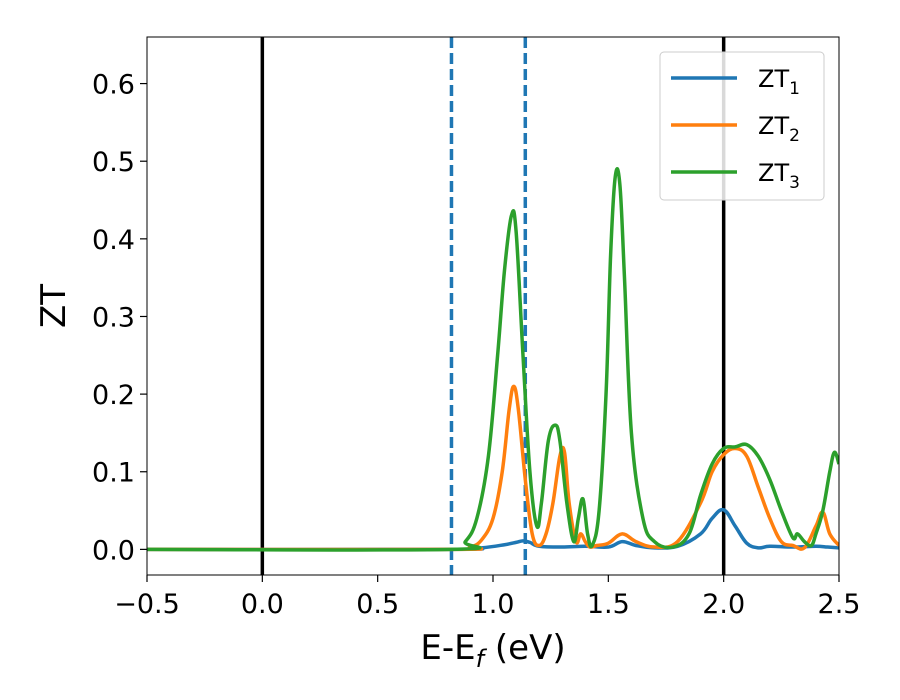  What do you see at coordinates (54, 306) in the screenshot?
I see `y-axis-title: ZT` at bounding box center [54, 306].